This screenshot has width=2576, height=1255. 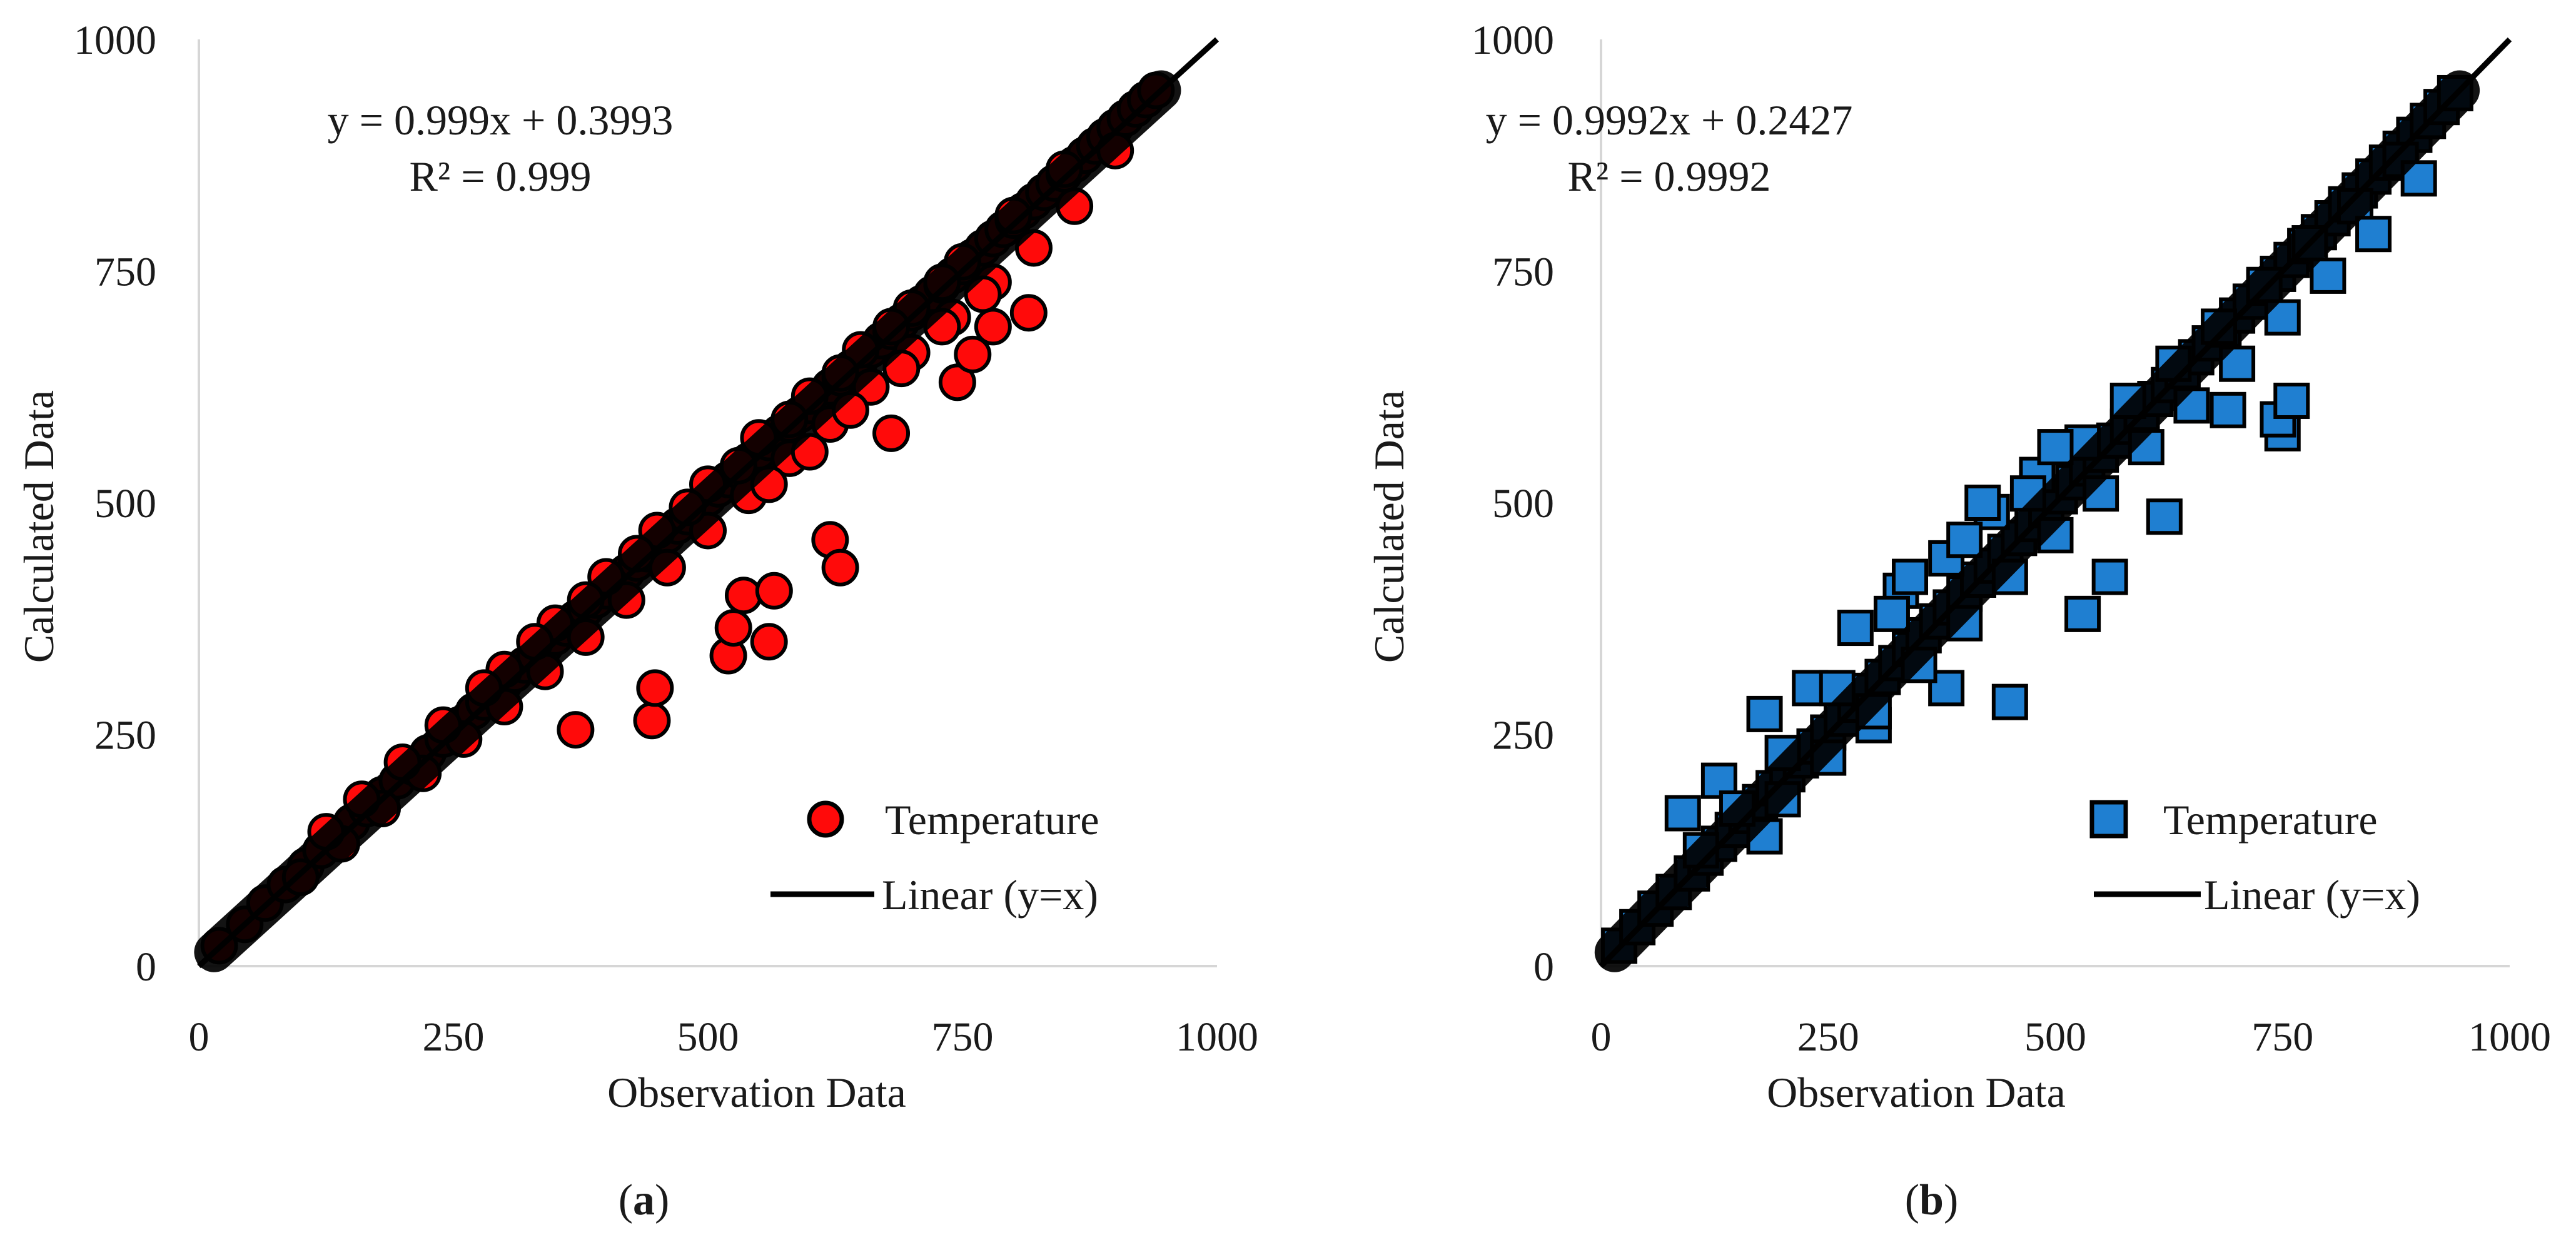 I want to click on panel-caption-b: (b), so click(x=1932, y=1200).